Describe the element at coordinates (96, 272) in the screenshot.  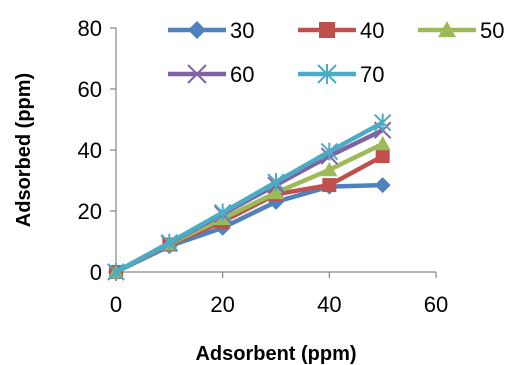
I see `y-tick-label: 0` at that location.